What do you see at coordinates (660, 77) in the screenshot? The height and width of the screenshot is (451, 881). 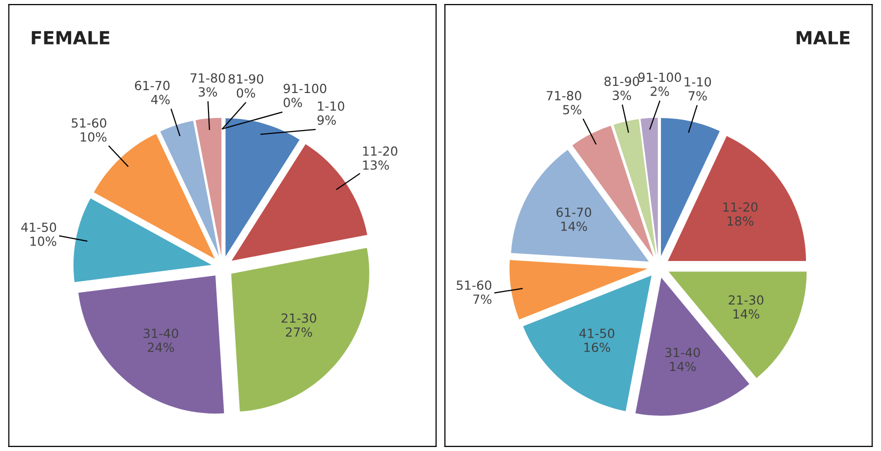 I see `slice-label: 91-100` at bounding box center [660, 77].